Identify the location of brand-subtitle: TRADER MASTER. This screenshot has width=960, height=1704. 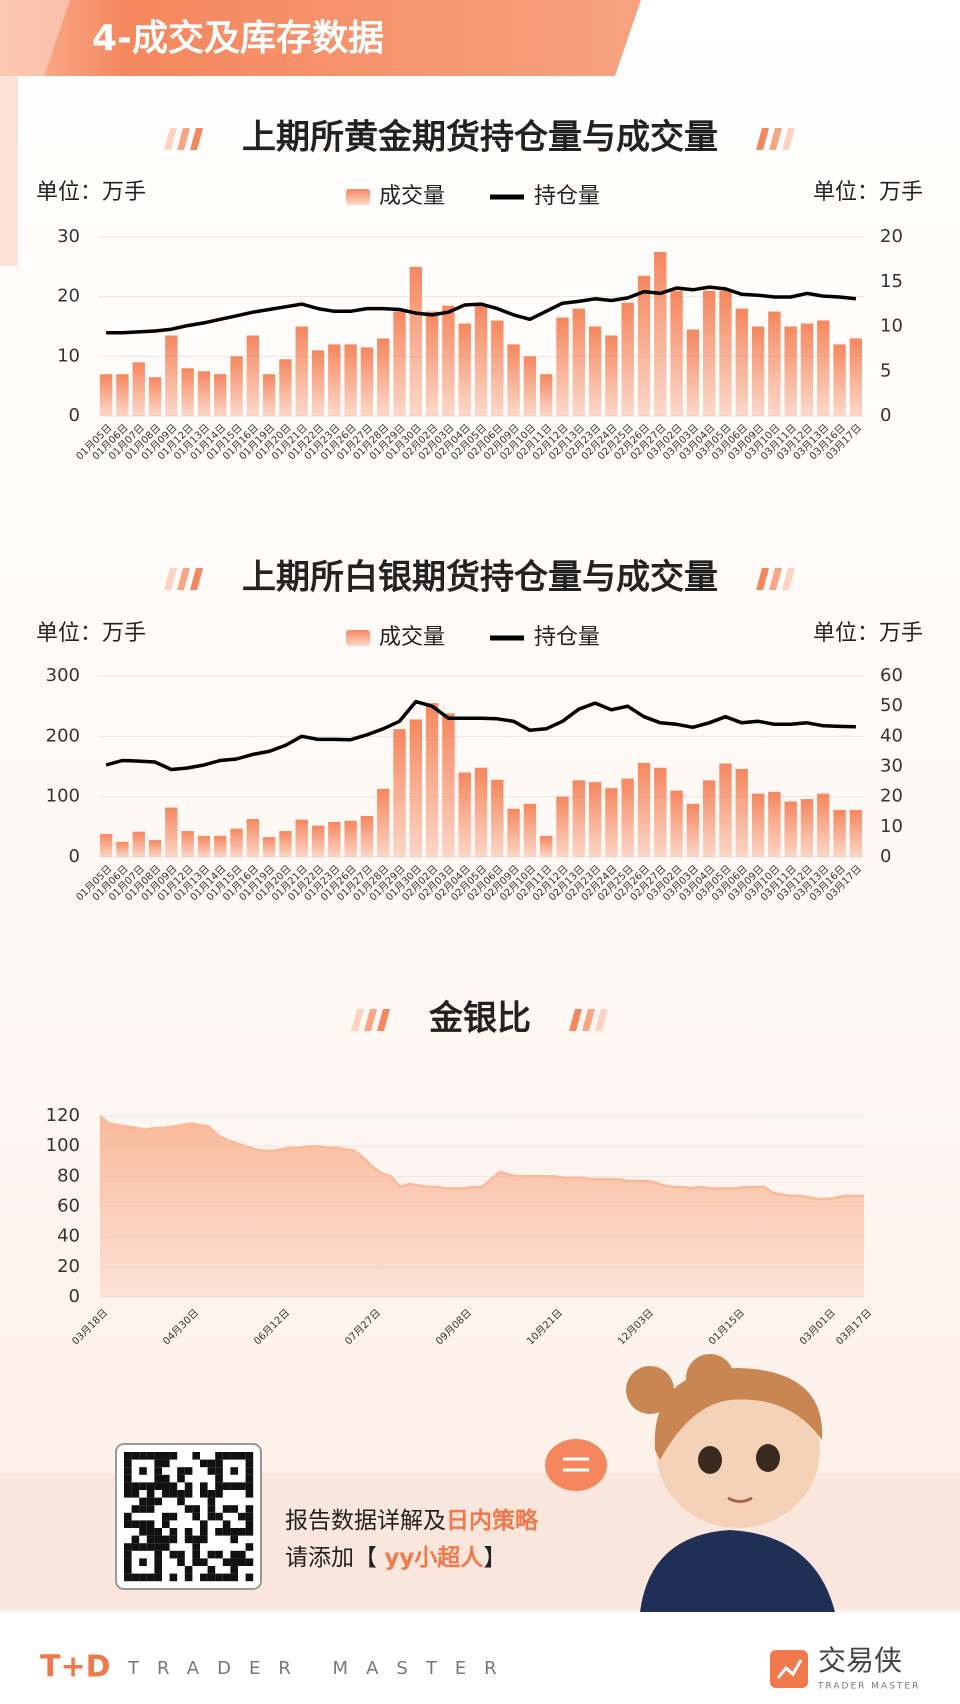
(321, 1668).